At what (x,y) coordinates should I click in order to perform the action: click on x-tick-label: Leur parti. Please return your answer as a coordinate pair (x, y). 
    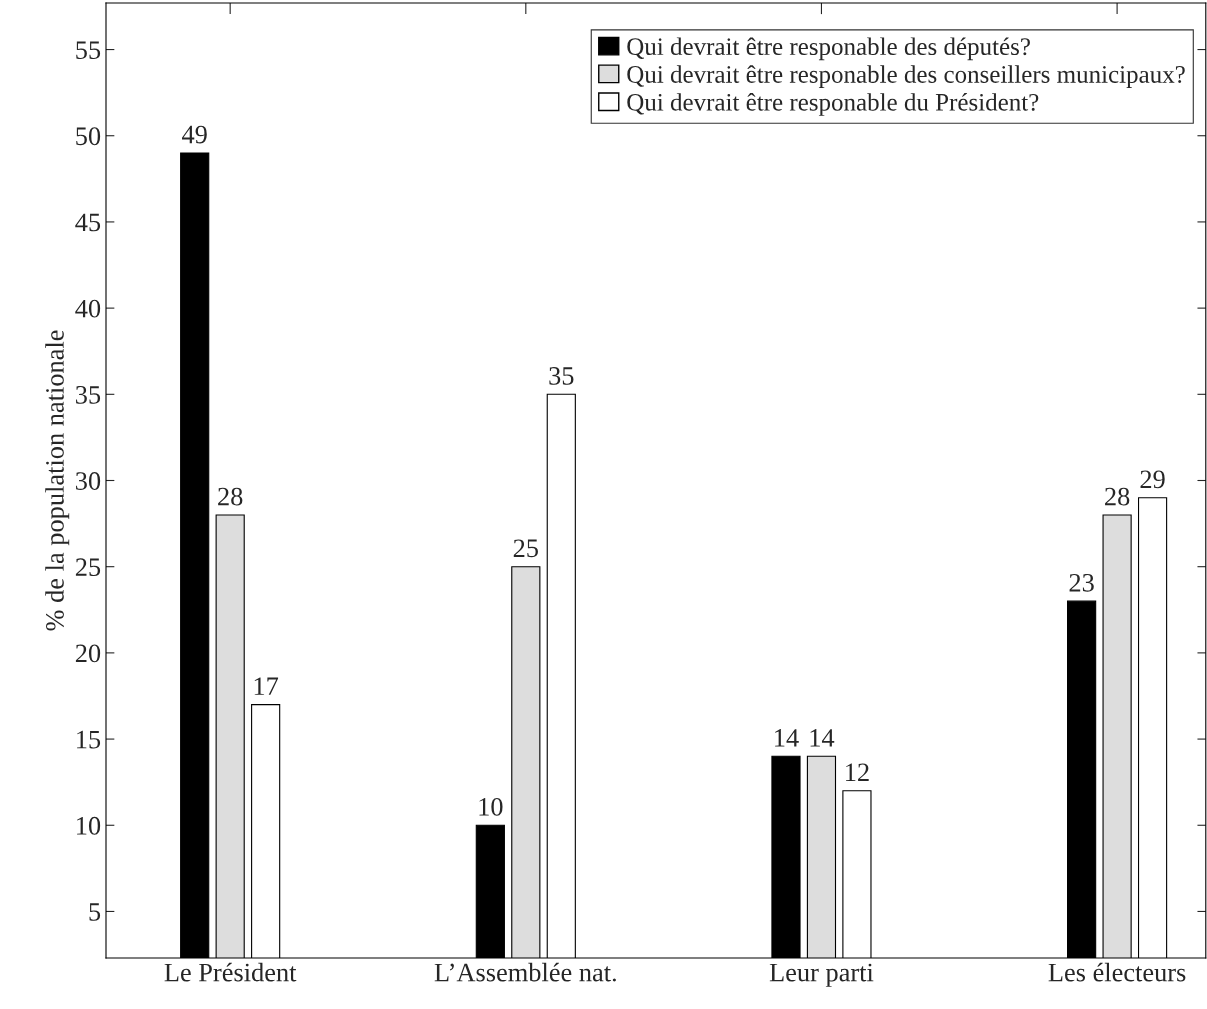
    Looking at the image, I should click on (821, 975).